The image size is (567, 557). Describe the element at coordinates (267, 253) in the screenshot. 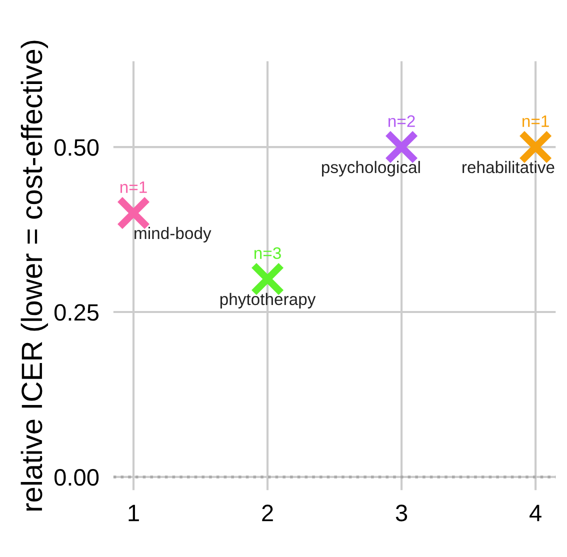

I see `annotation: n=3` at that location.